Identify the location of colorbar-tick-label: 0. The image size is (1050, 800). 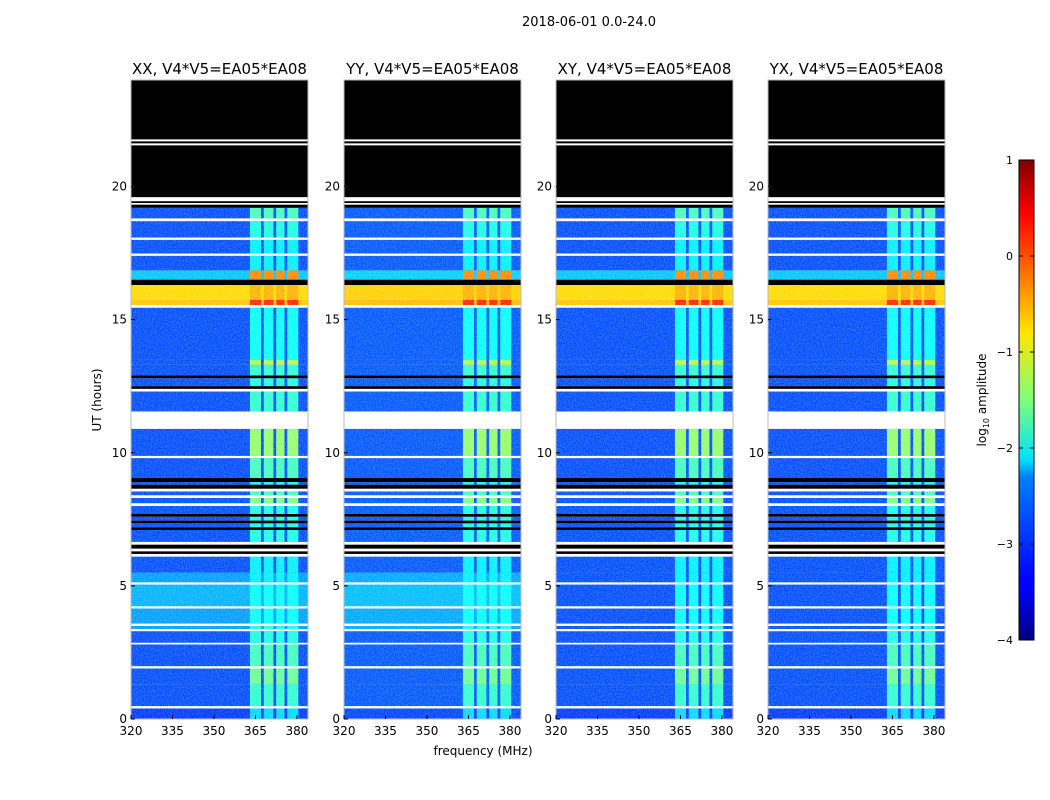
(1009, 256).